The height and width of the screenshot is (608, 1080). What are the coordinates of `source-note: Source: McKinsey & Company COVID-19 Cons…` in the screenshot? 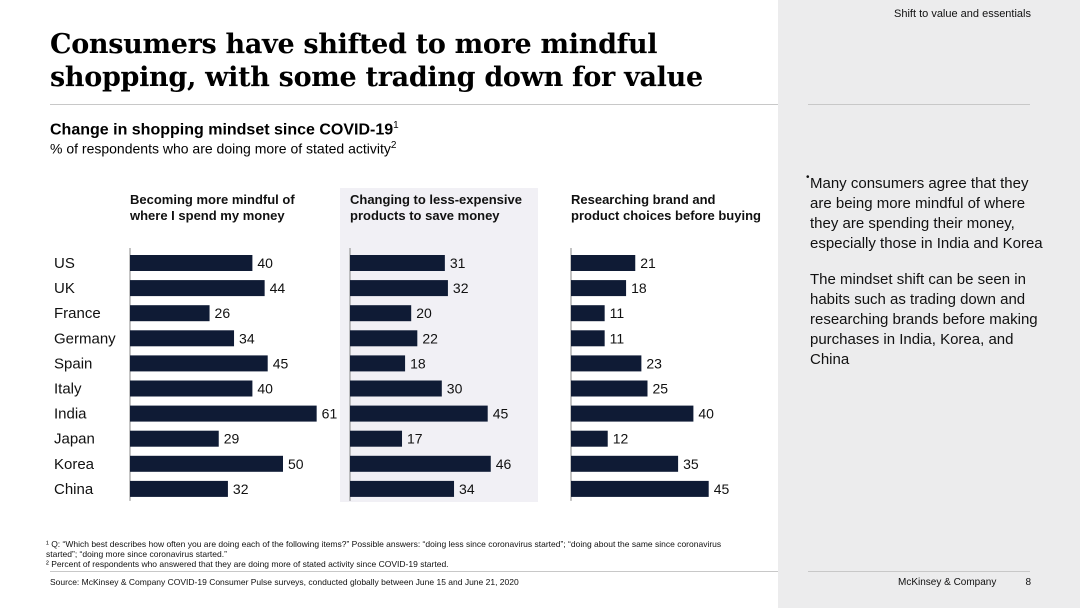 It's located at (284, 582).